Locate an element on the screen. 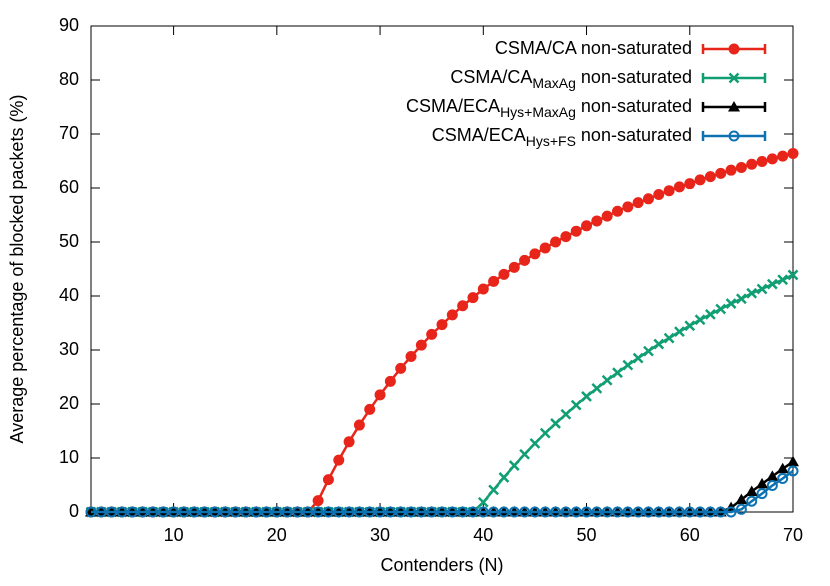 The width and height of the screenshot is (830, 586). y-tick-label: 40 is located at coordinates (69, 295).